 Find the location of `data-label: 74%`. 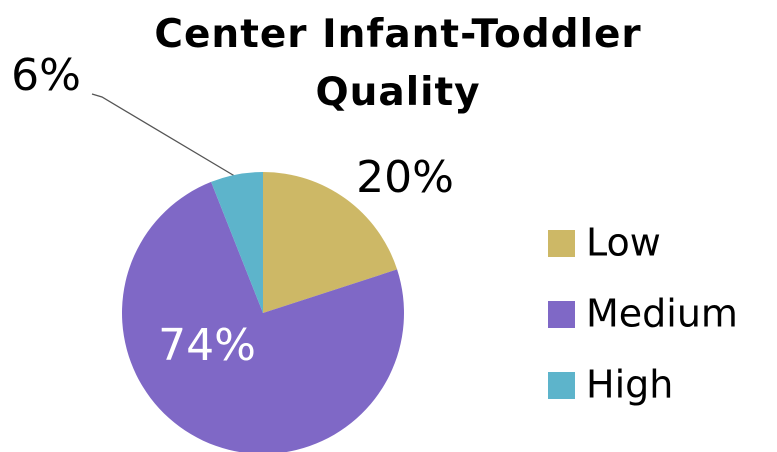

data-label: 74% is located at coordinates (207, 345).